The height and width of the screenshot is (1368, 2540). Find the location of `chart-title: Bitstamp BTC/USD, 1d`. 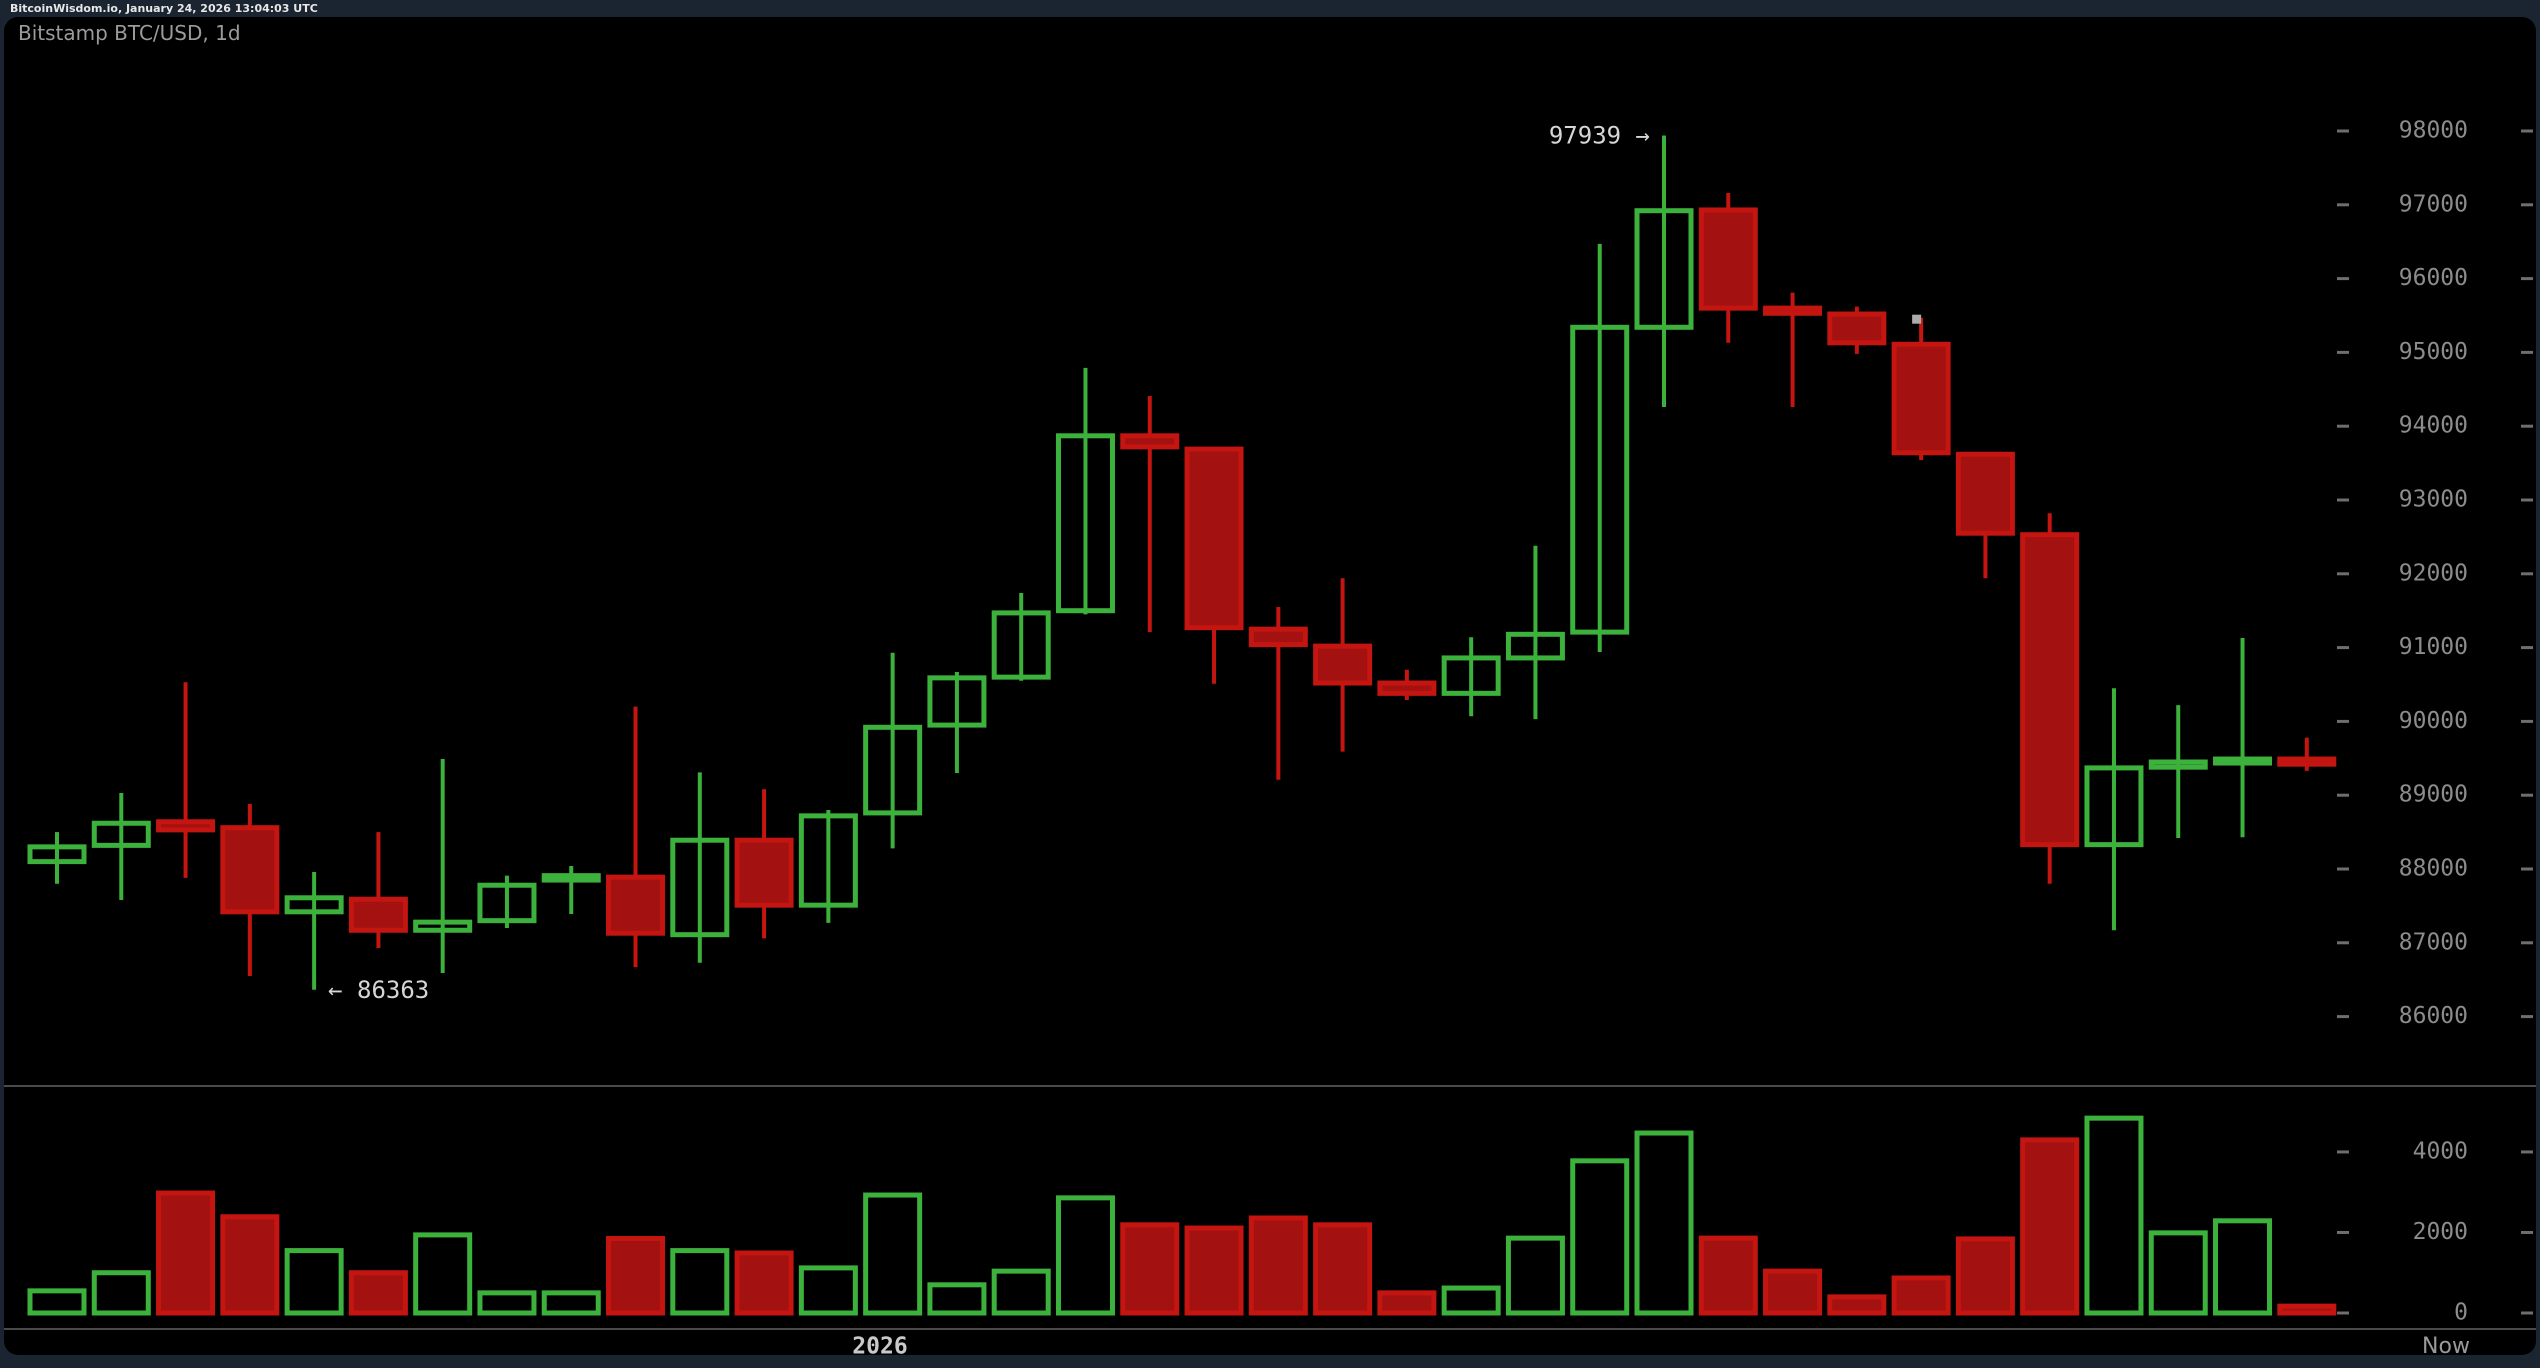

chart-title: Bitstamp BTC/USD, 1d is located at coordinates (129, 33).